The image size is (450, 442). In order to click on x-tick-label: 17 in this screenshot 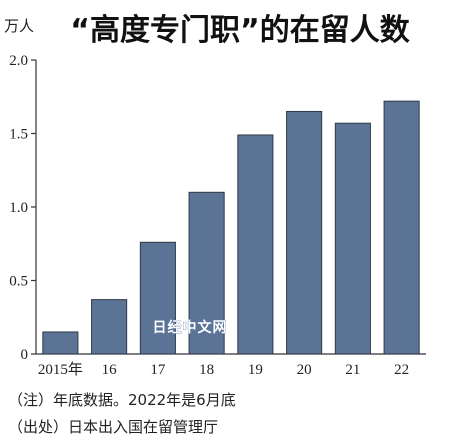, I will do `click(158, 370)`.